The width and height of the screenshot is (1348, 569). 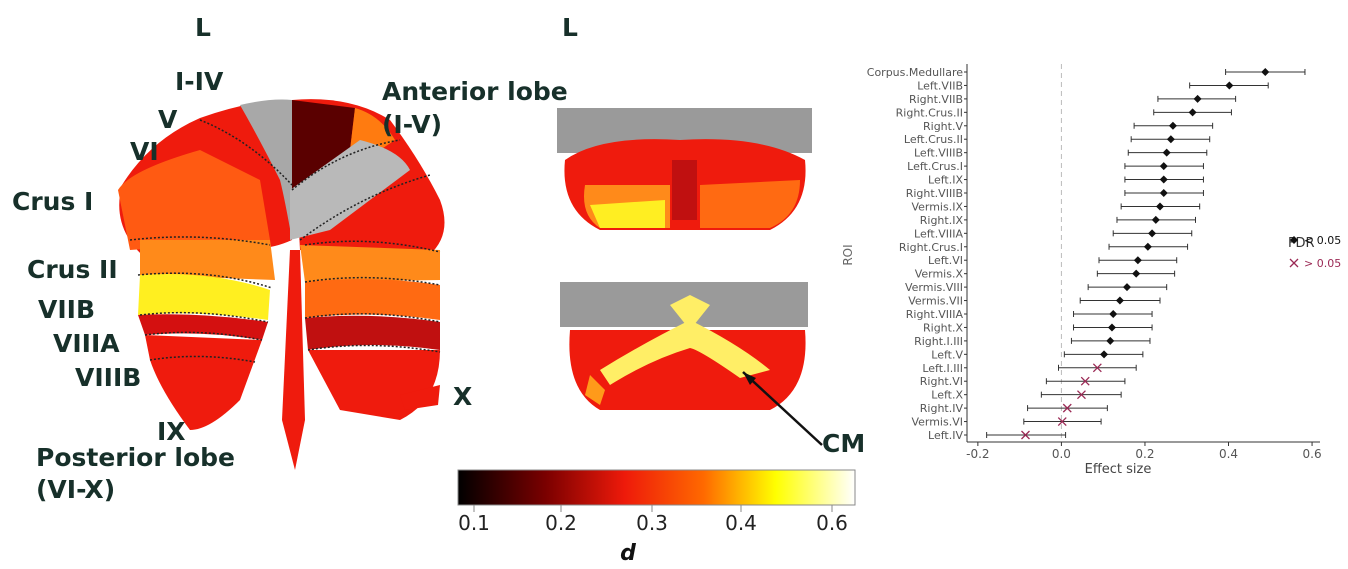 I want to click on roi-label: Right.VI, so click(x=941, y=381).